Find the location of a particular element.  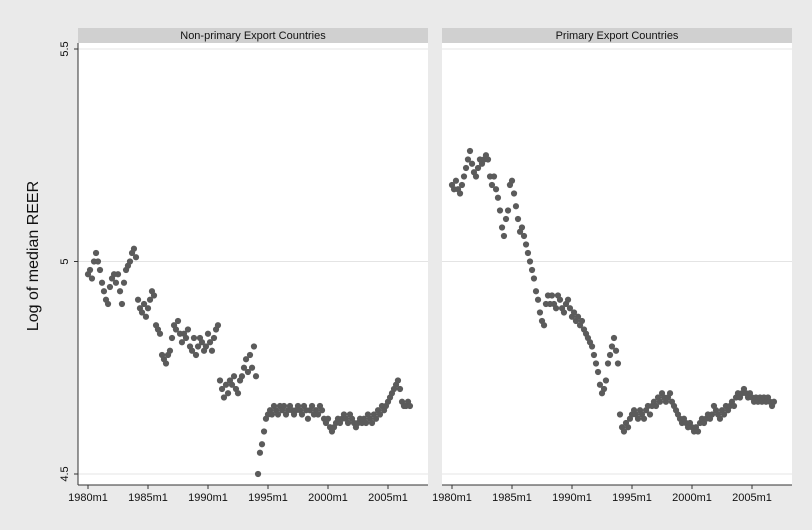

panel-right-title: Primary Export Countries is located at coordinates (617, 36).